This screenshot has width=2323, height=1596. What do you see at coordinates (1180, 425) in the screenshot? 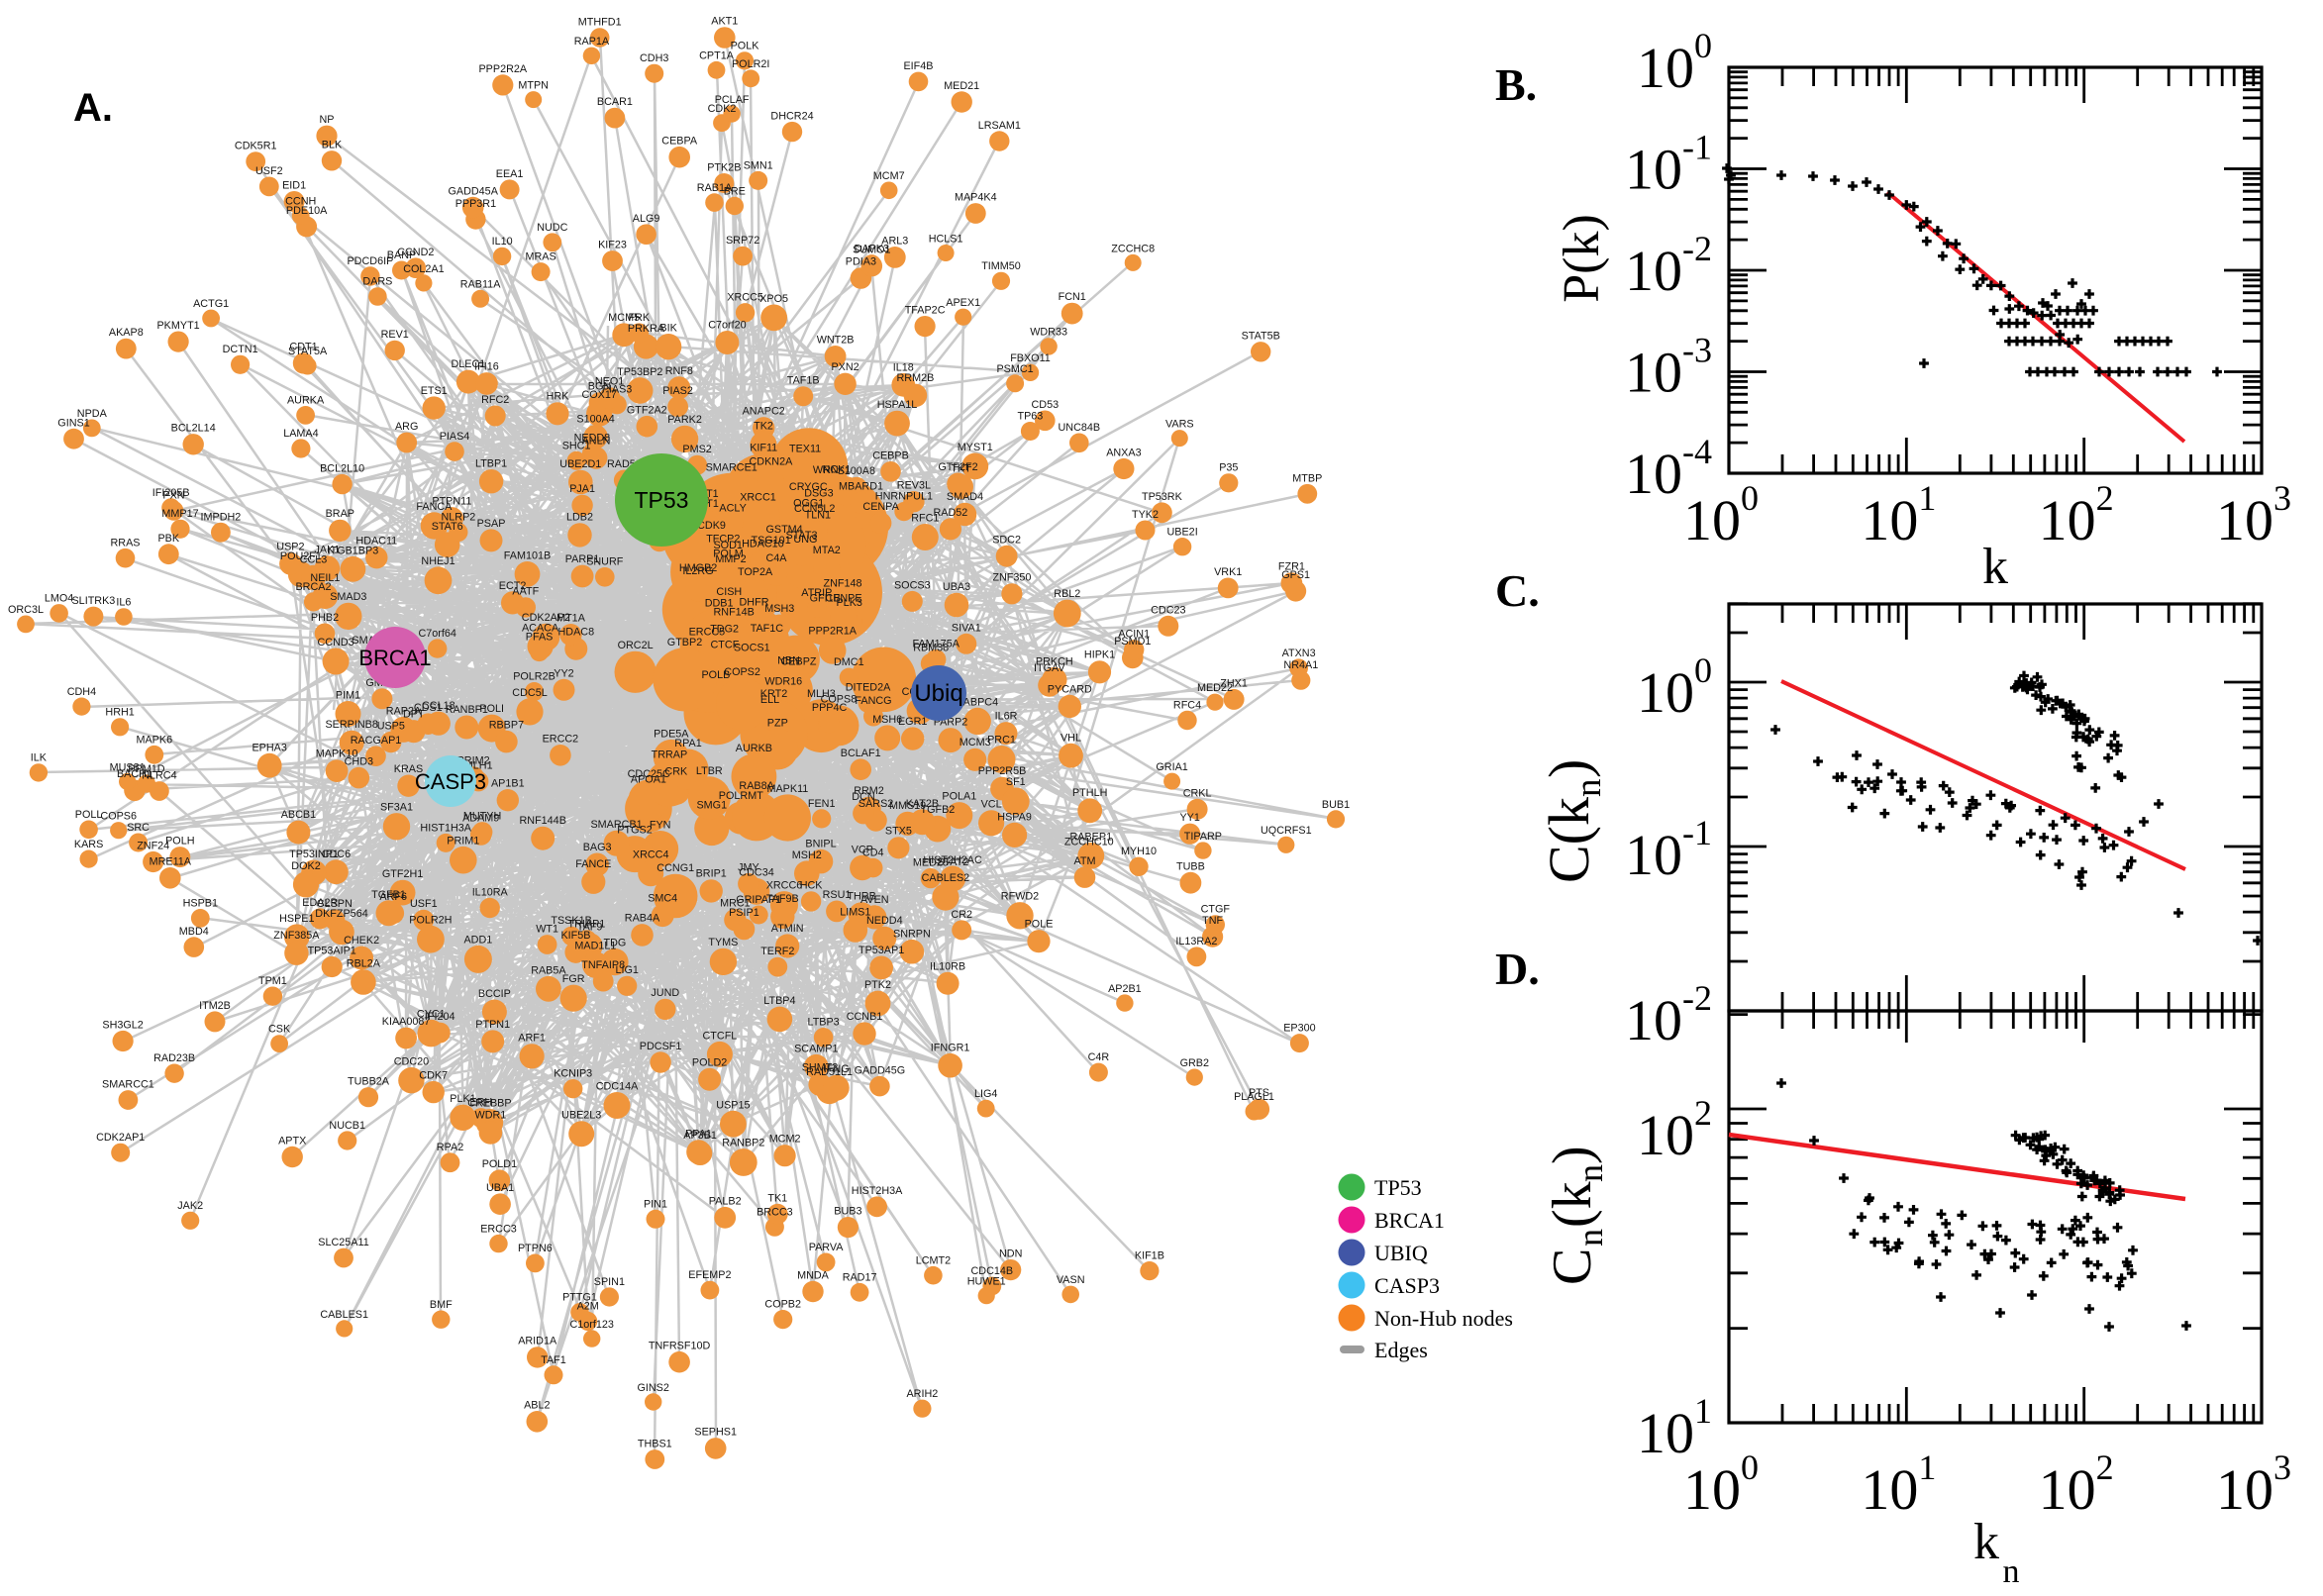
I see `svg-text: VARS` at bounding box center [1180, 425].